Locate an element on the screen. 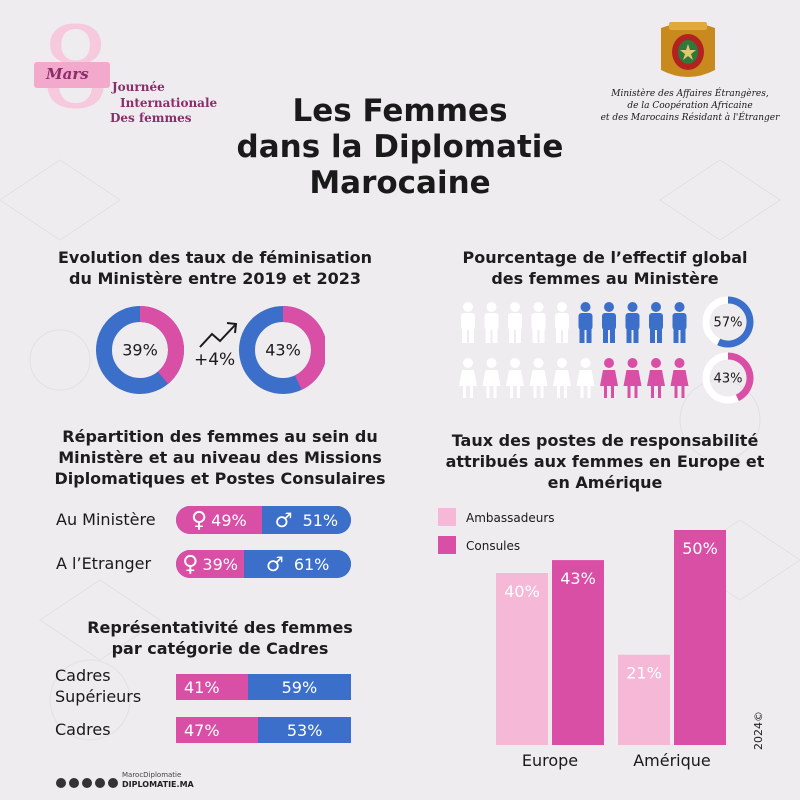 Image resolution: width=800 pixels, height=800 pixels. instagram-icon is located at coordinates (100, 783).